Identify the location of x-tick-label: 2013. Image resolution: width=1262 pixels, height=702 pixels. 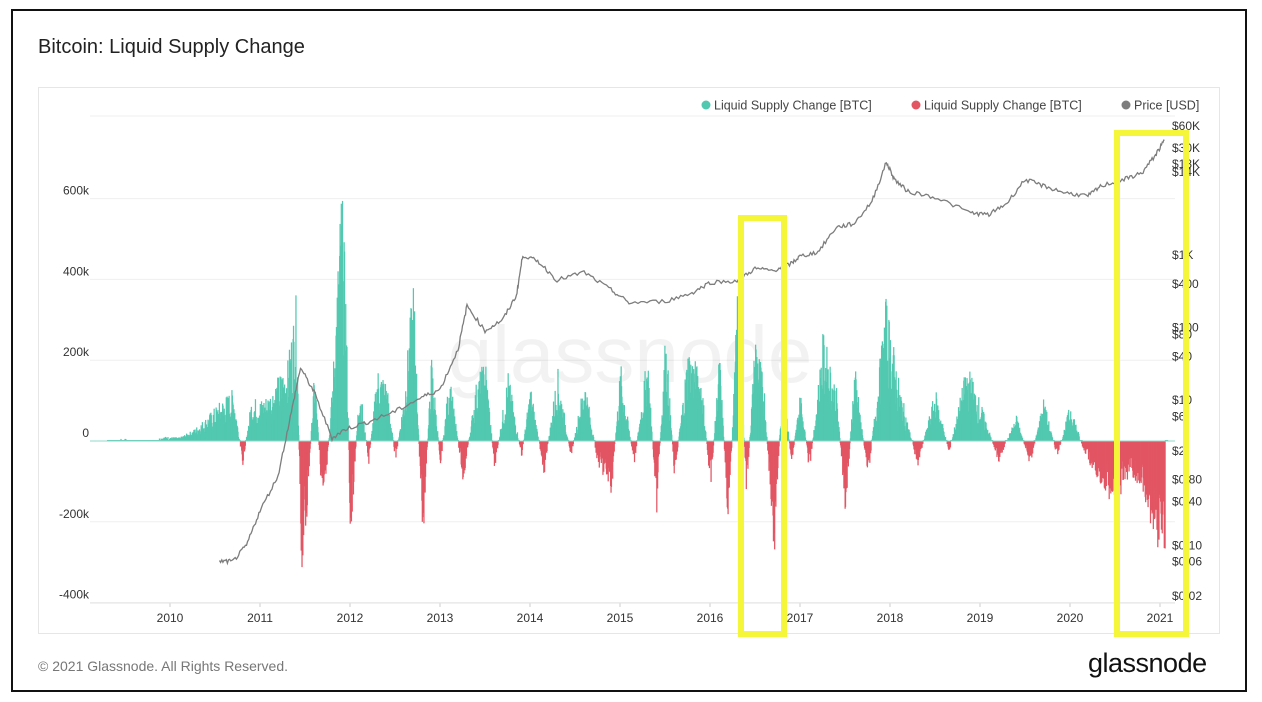
(440, 618).